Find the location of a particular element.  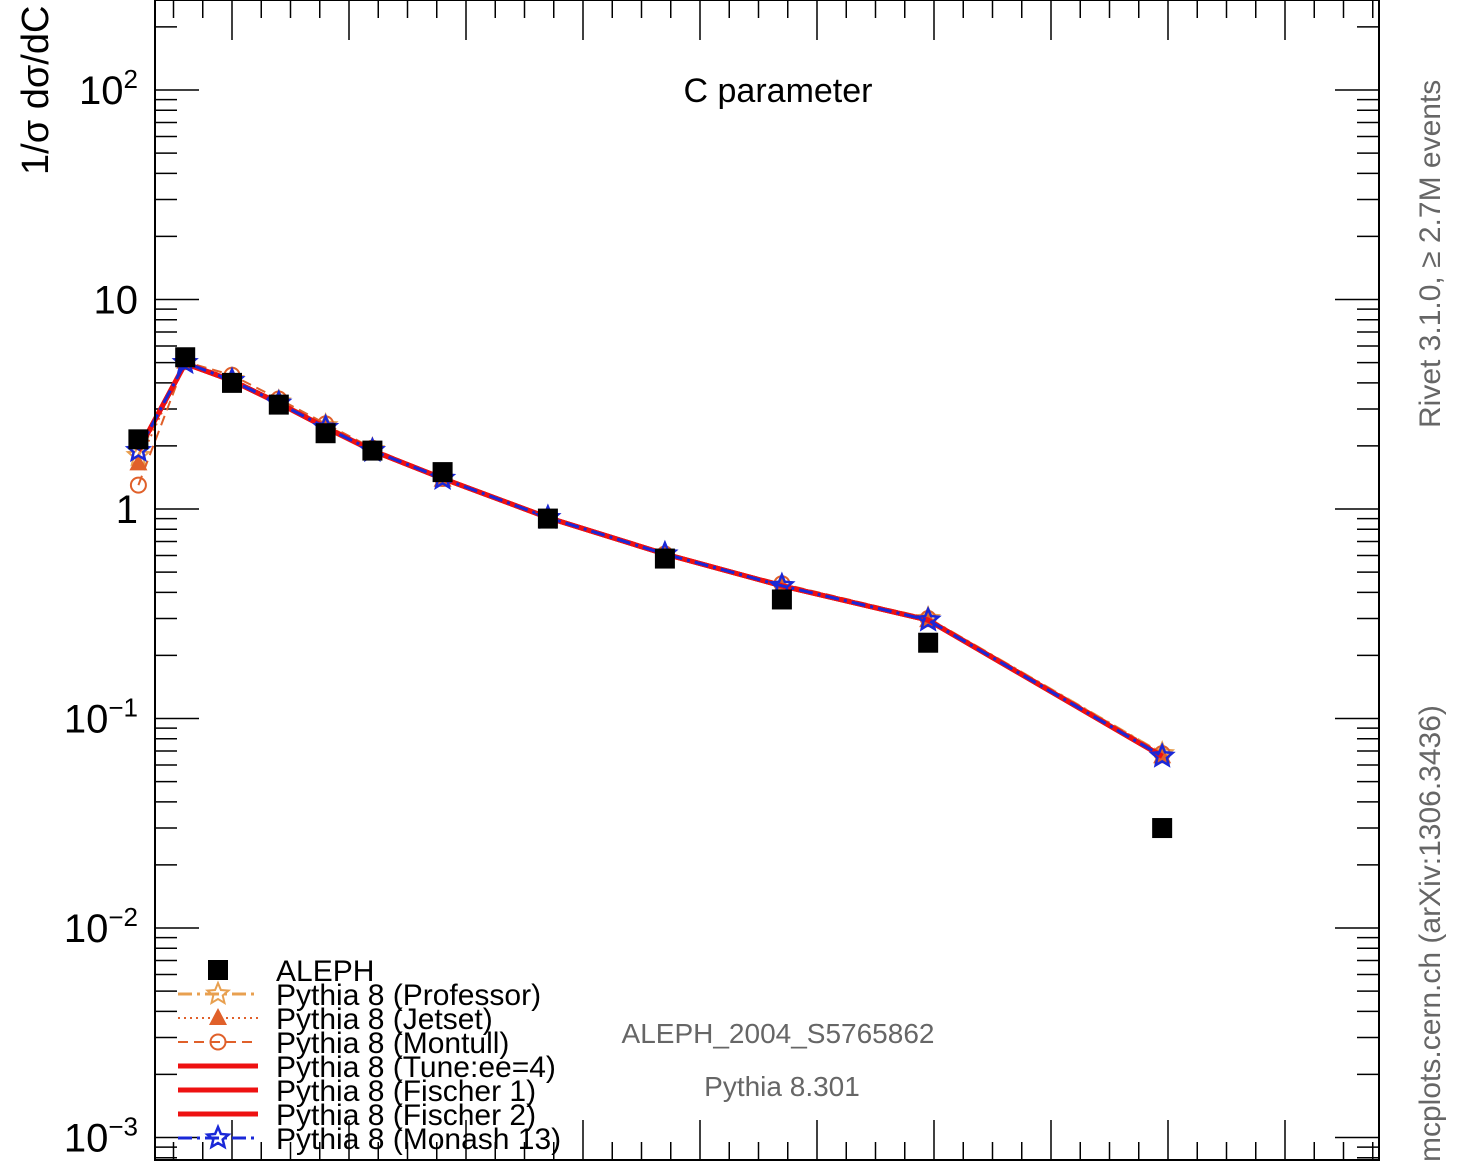

y-tick-label: 10⁻² is located at coordinates (101, 926).